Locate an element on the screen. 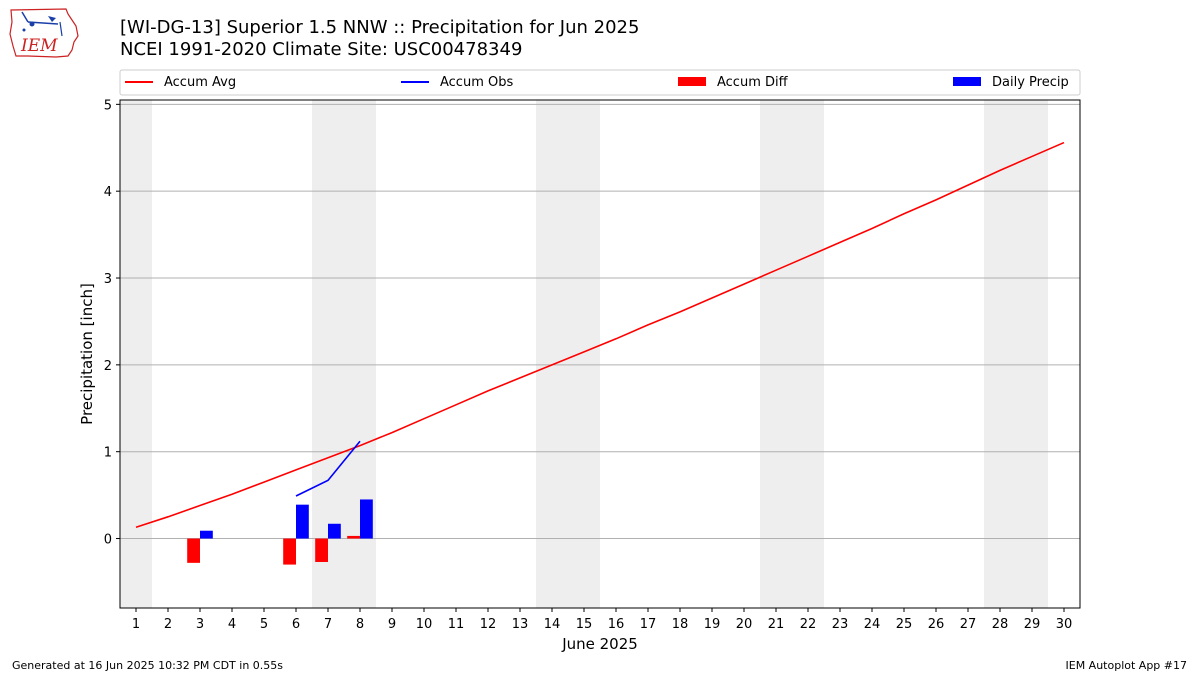 Image resolution: width=1200 pixels, height=675 pixels. legend-swatch-accum-diff is located at coordinates (692, 81).